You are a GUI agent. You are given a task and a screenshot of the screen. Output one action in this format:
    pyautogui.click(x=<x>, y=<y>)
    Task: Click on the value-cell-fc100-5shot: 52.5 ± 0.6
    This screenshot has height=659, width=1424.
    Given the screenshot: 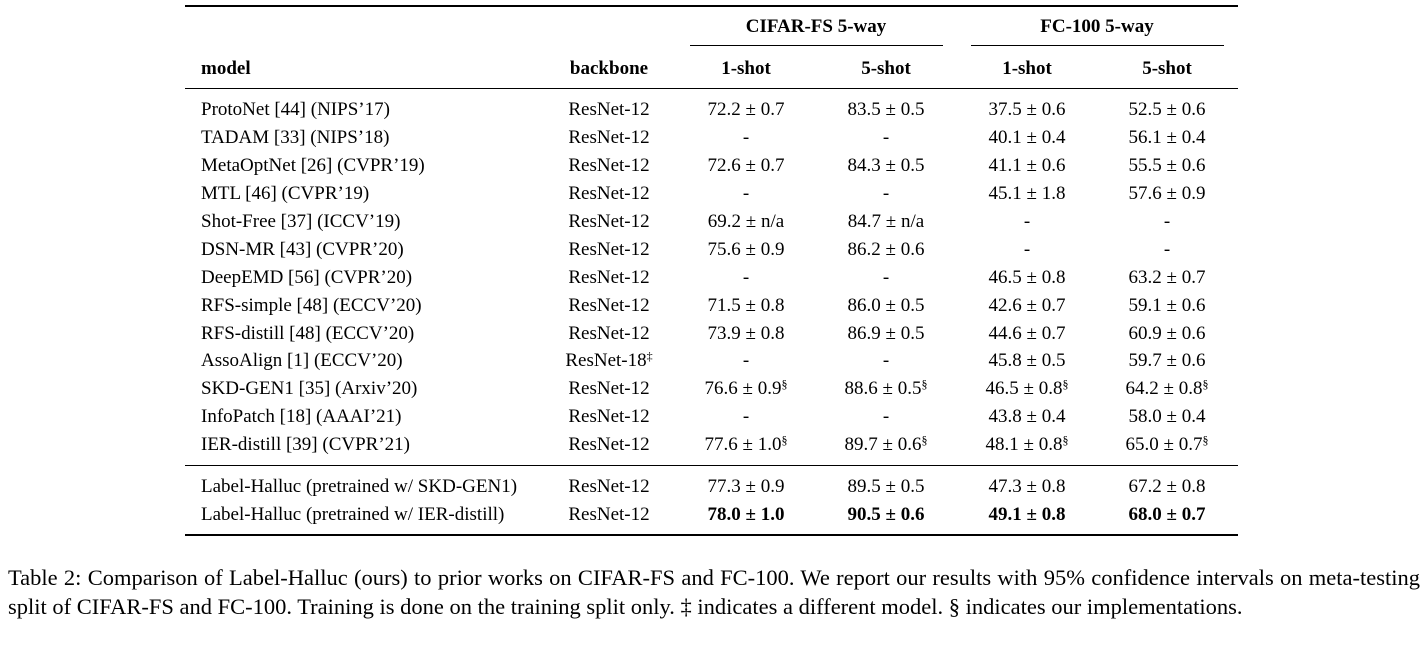 What is the action you would take?
    pyautogui.click(x=1167, y=110)
    